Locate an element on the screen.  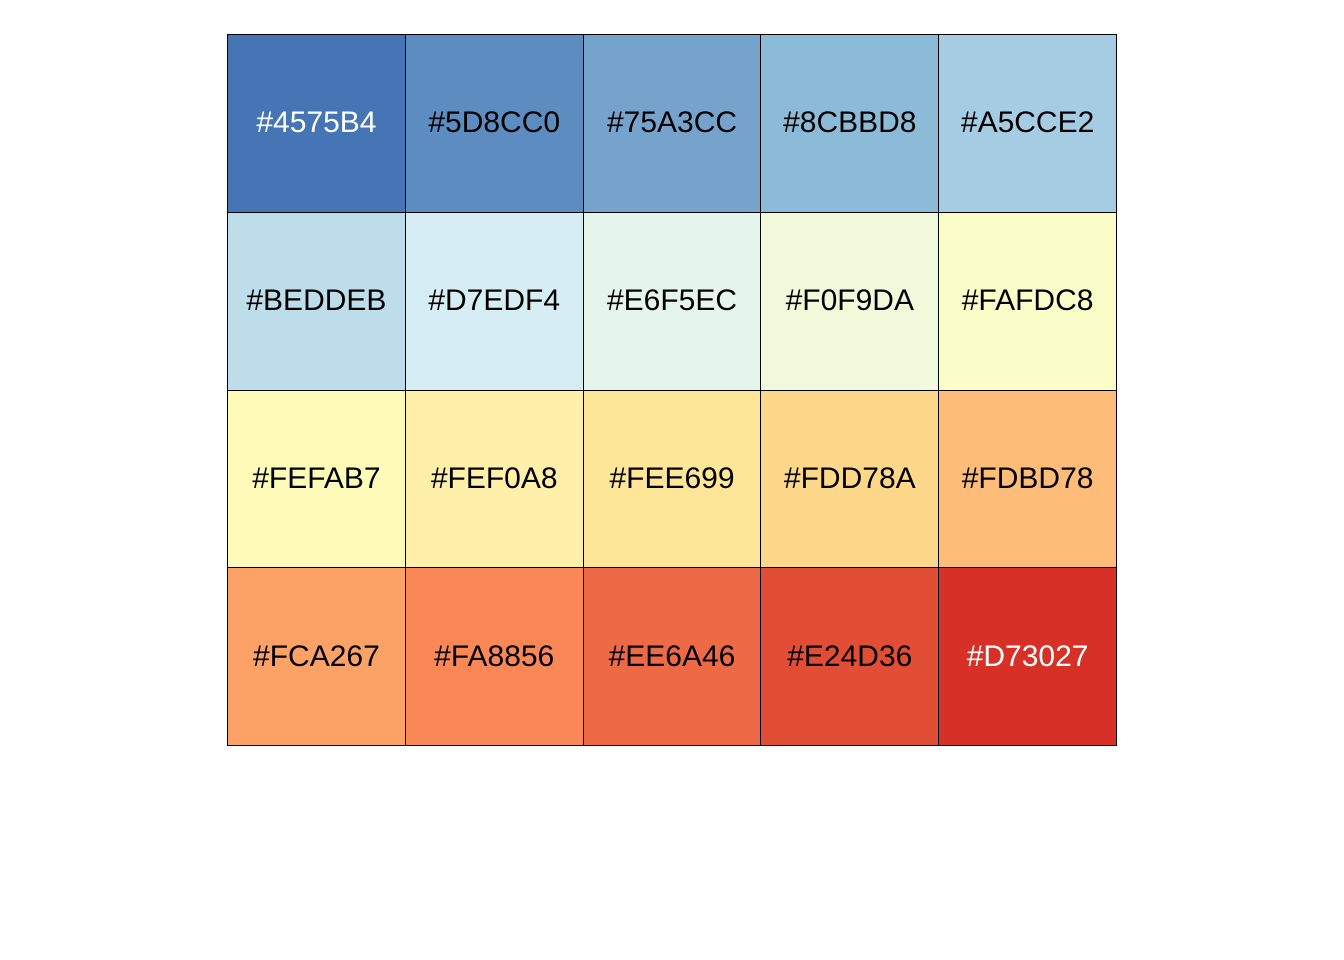
color-swatch: #FDBD78 is located at coordinates (1028, 479).